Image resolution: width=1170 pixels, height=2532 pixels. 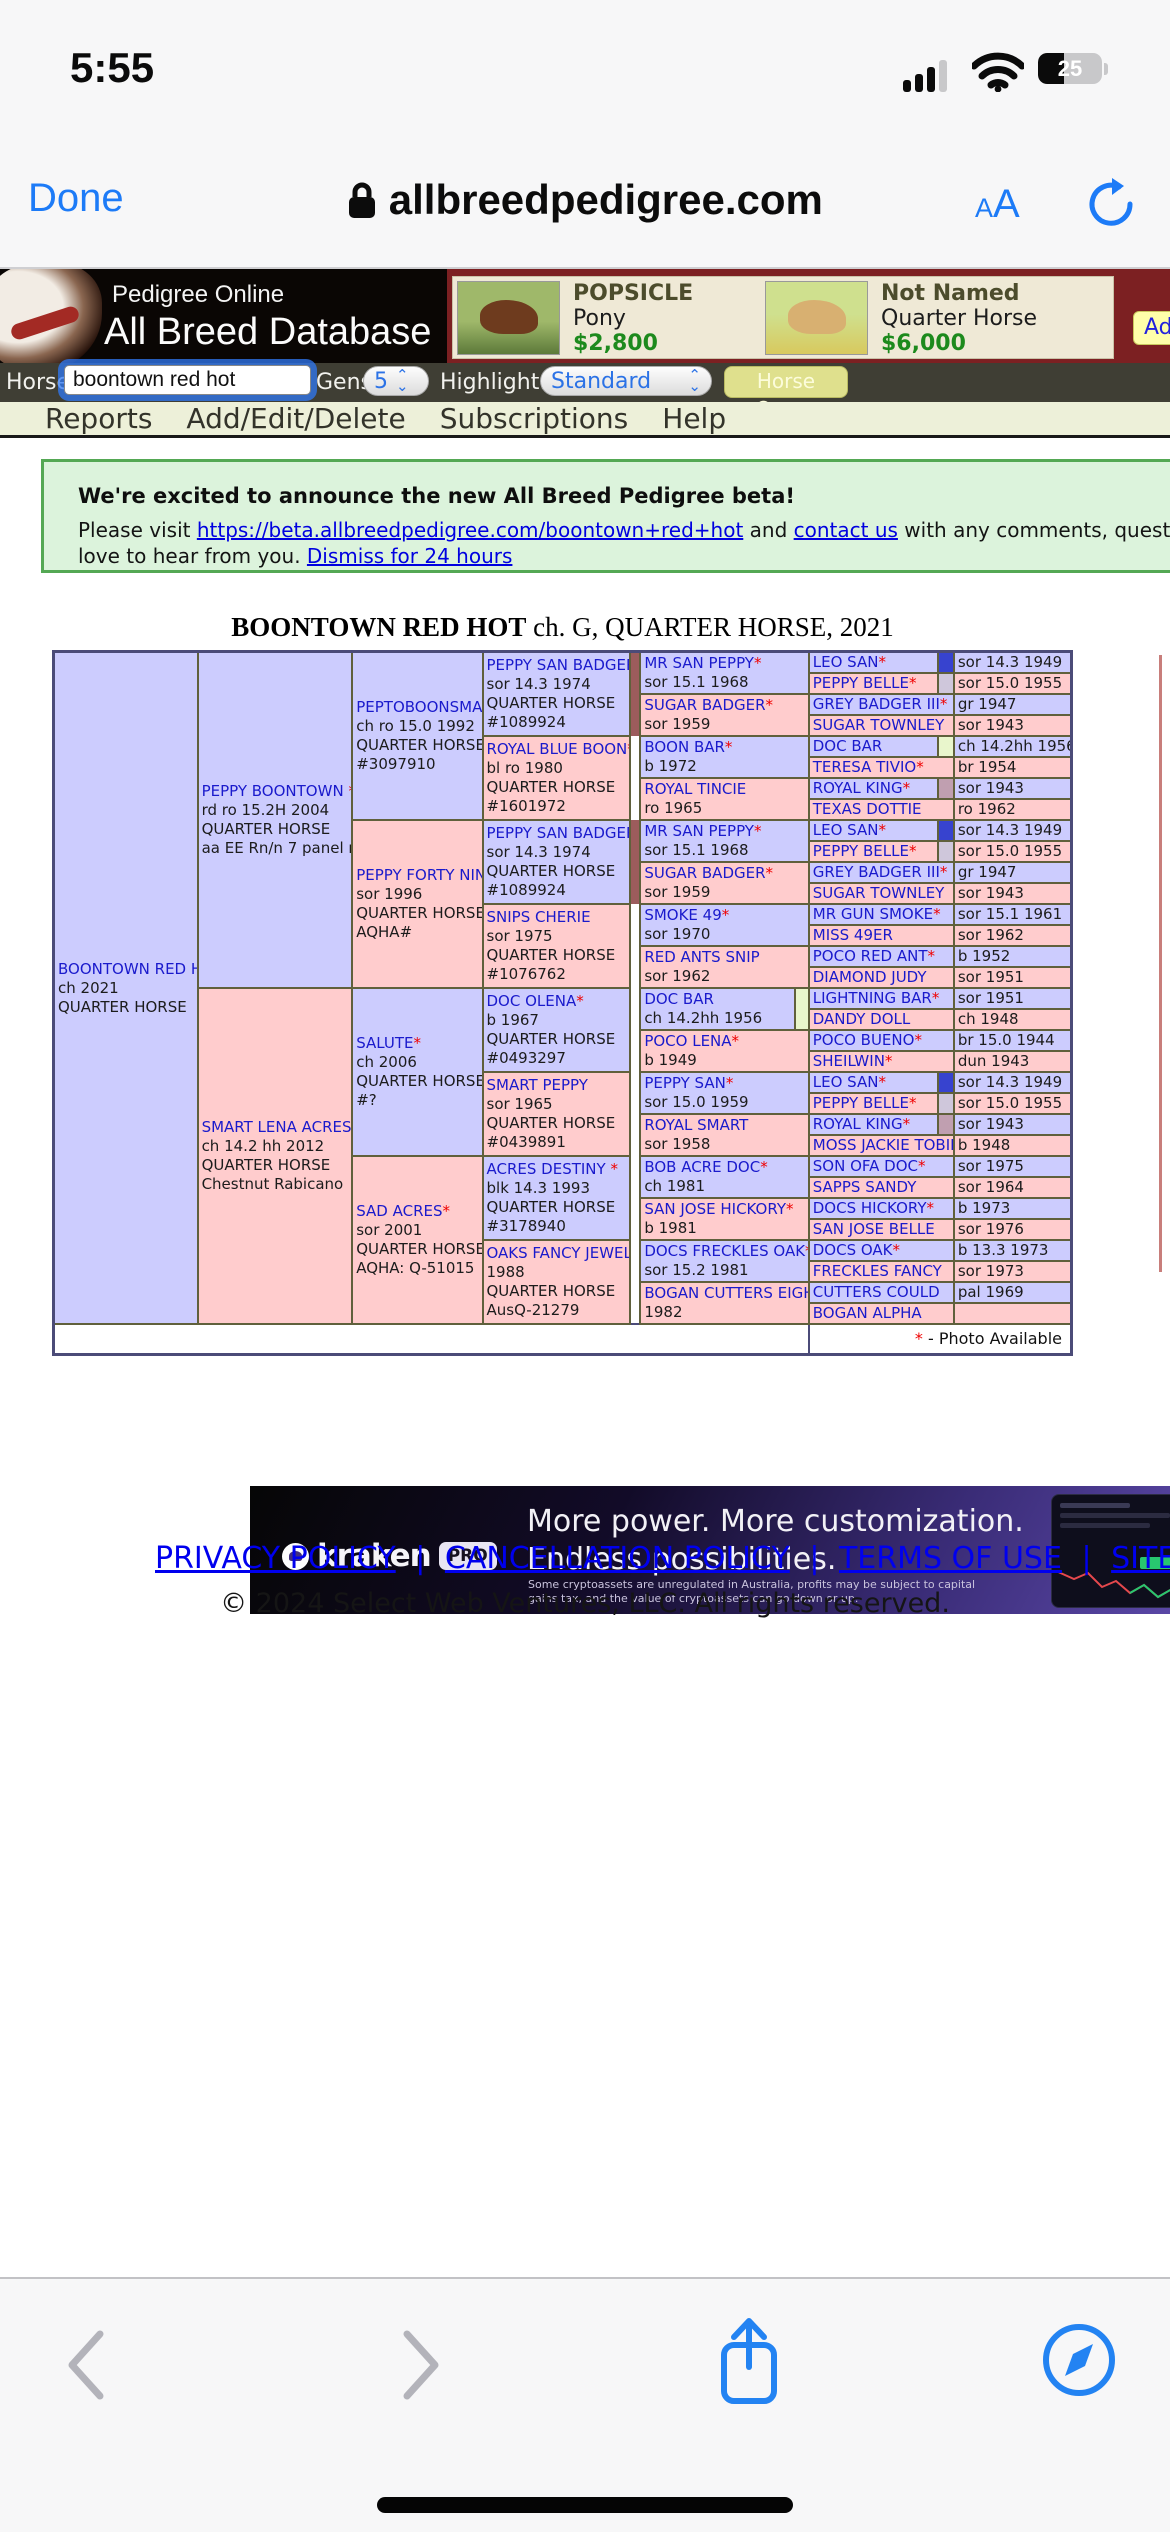 What do you see at coordinates (872, 998) in the screenshot?
I see `horse-link: LIGHTNING BAR` at bounding box center [872, 998].